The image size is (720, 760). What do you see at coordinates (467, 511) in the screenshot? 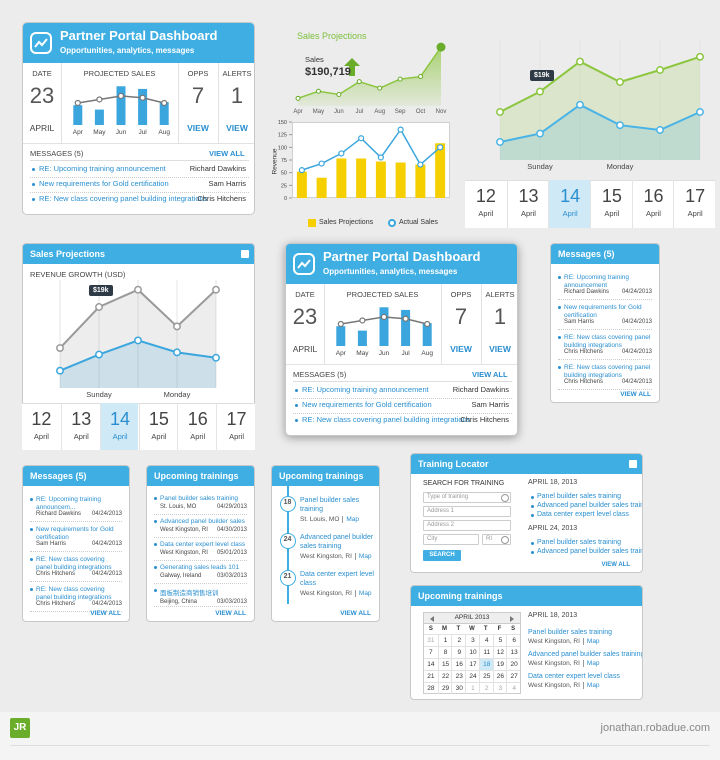
I see `input-field: Address 1` at bounding box center [467, 511].